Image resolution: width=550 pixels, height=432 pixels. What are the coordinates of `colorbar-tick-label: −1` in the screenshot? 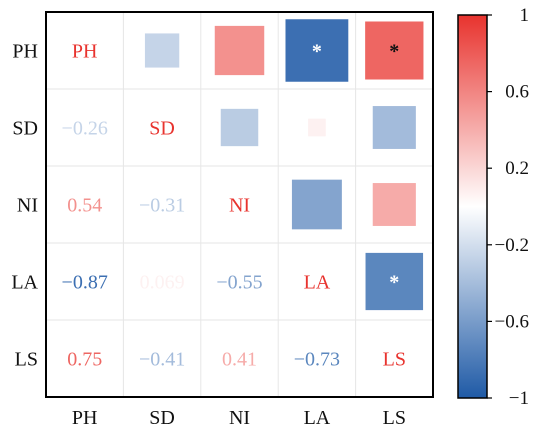 It's located at (519, 398).